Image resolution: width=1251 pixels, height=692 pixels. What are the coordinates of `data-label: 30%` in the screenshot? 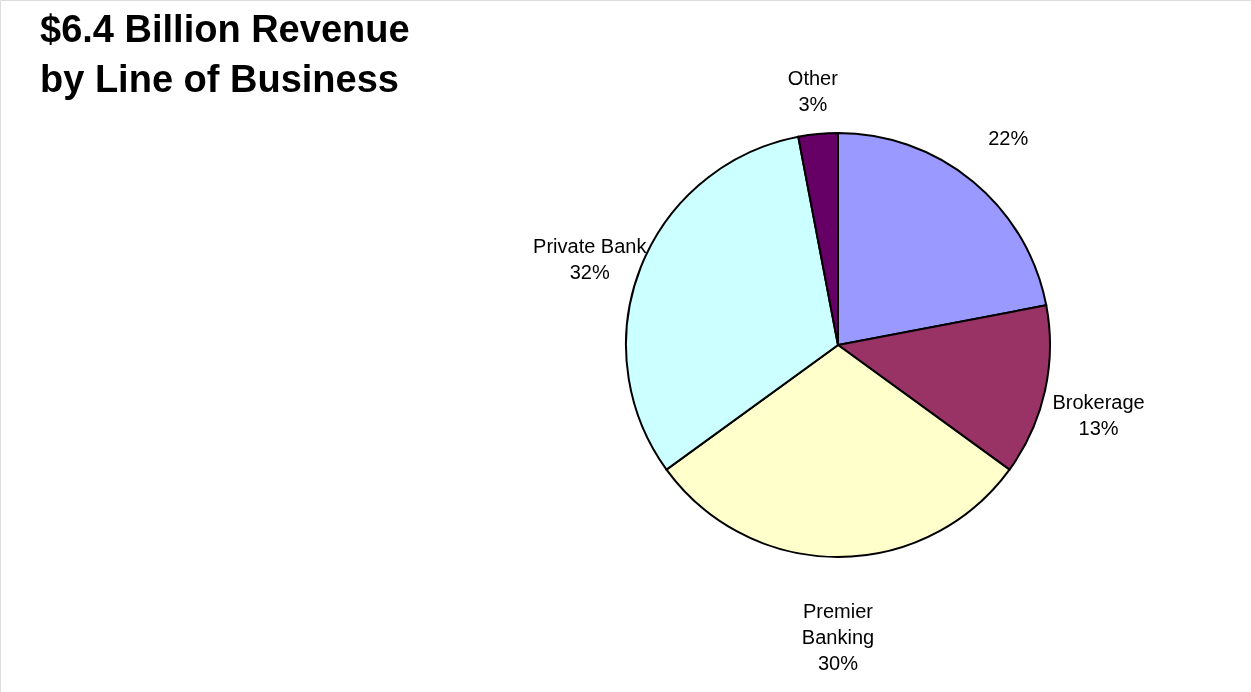 It's located at (838, 663).